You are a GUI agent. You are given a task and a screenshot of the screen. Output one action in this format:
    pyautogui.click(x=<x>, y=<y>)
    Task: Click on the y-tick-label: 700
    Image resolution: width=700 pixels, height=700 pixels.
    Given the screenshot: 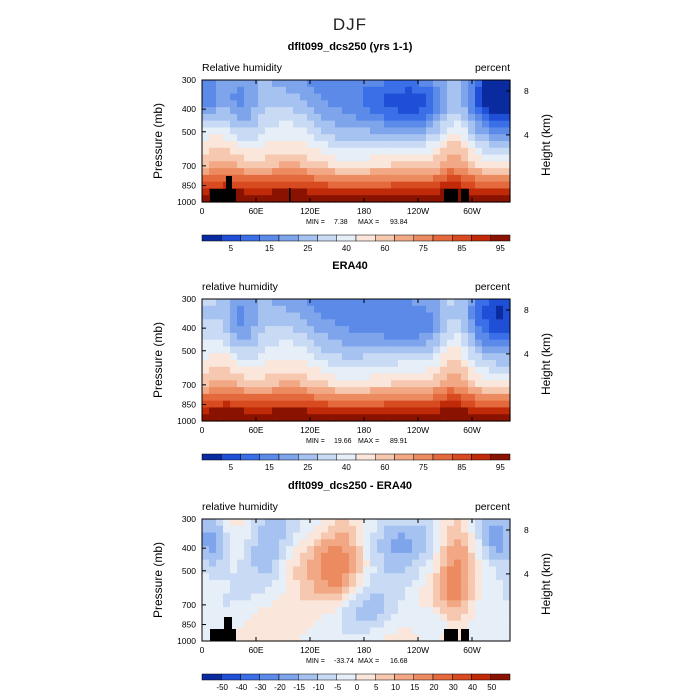 What is the action you would take?
    pyautogui.click(x=189, y=166)
    